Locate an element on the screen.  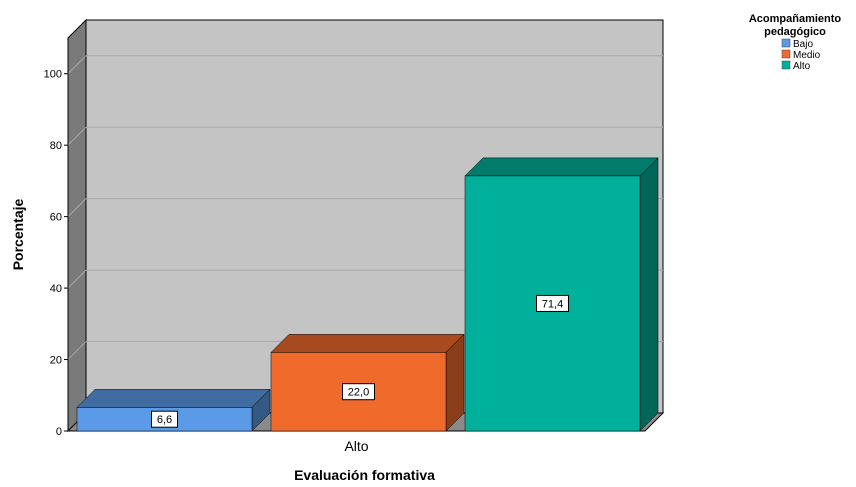
legend-item: Medio is located at coordinates (801, 55).